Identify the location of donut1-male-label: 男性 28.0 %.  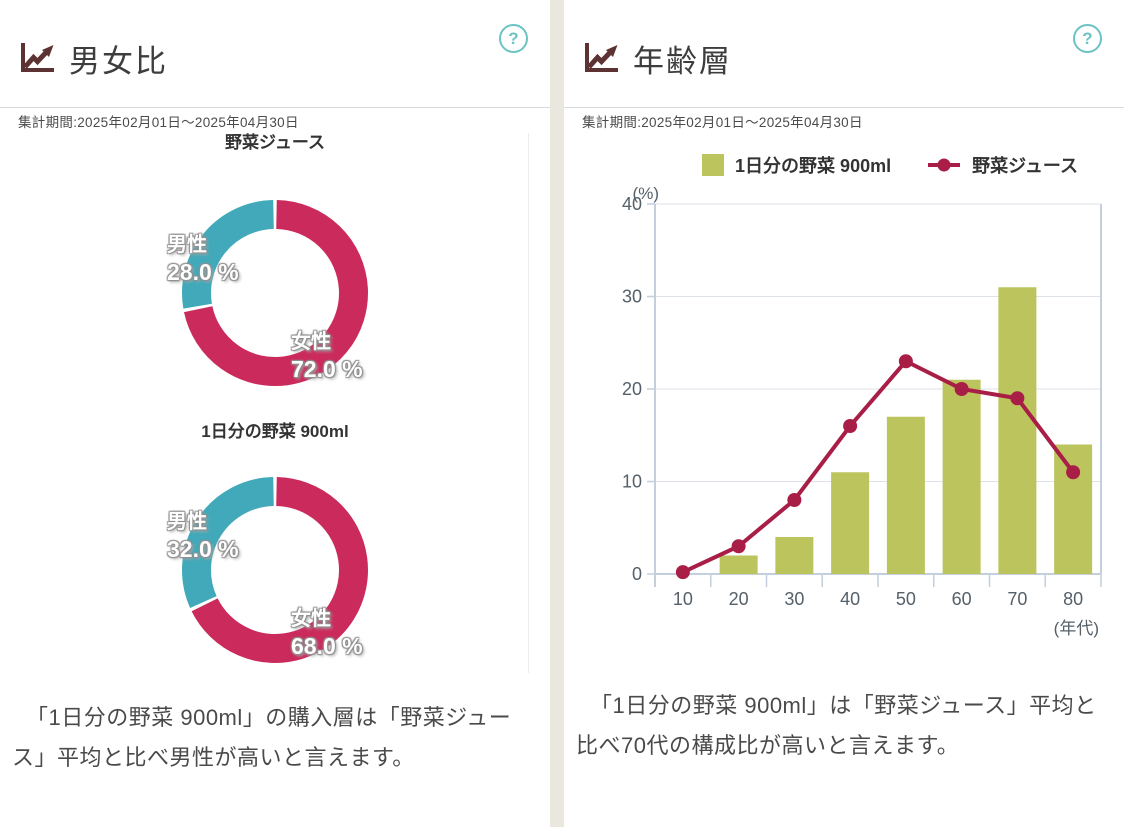
(203, 259).